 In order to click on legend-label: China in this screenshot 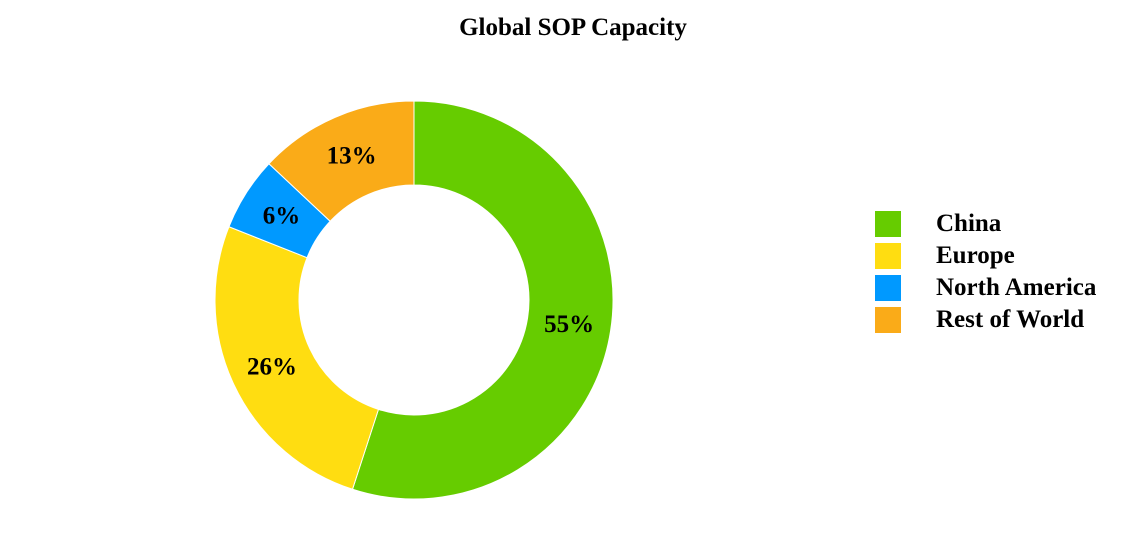, I will do `click(969, 223)`.